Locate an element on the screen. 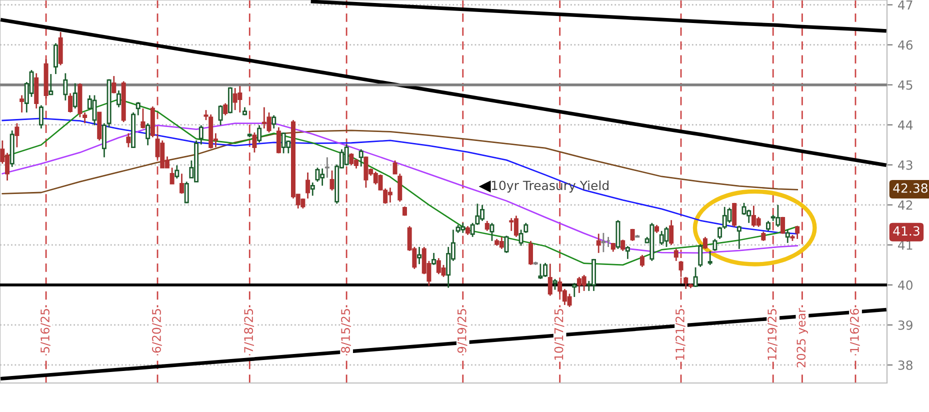 This screenshot has height=412, width=929. x-tick-label: 8/15/25 is located at coordinates (346, 331).